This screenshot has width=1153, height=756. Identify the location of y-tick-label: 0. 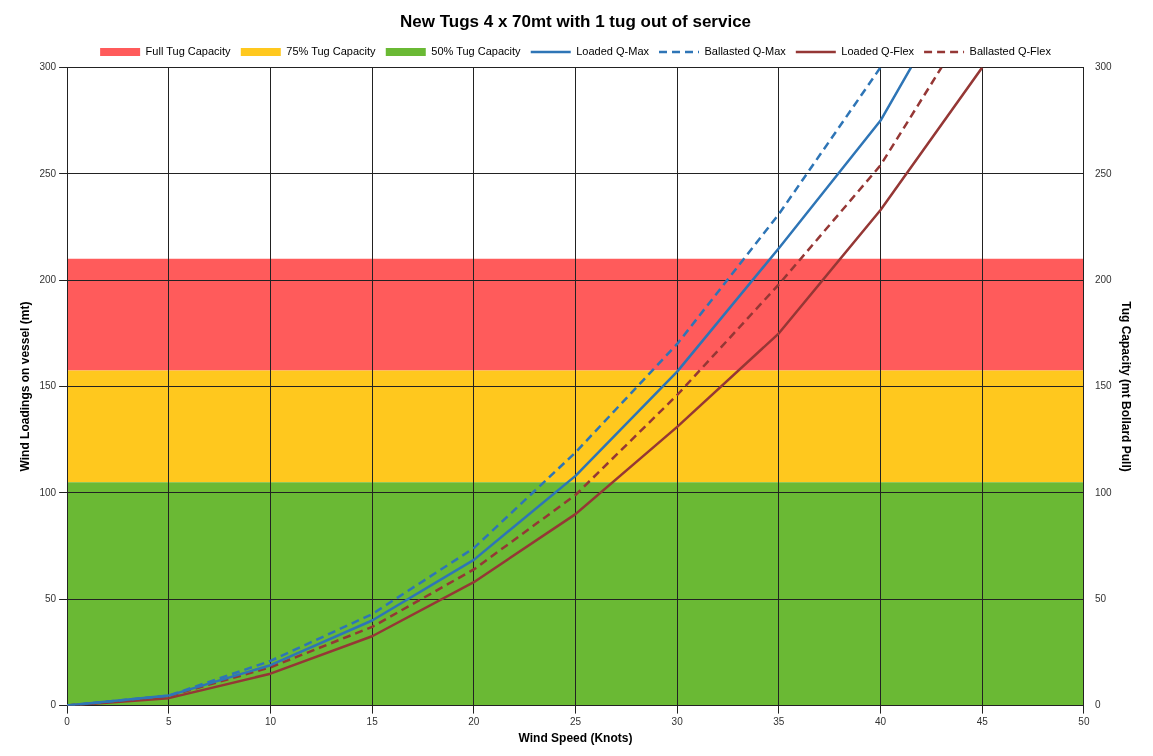
(53, 705).